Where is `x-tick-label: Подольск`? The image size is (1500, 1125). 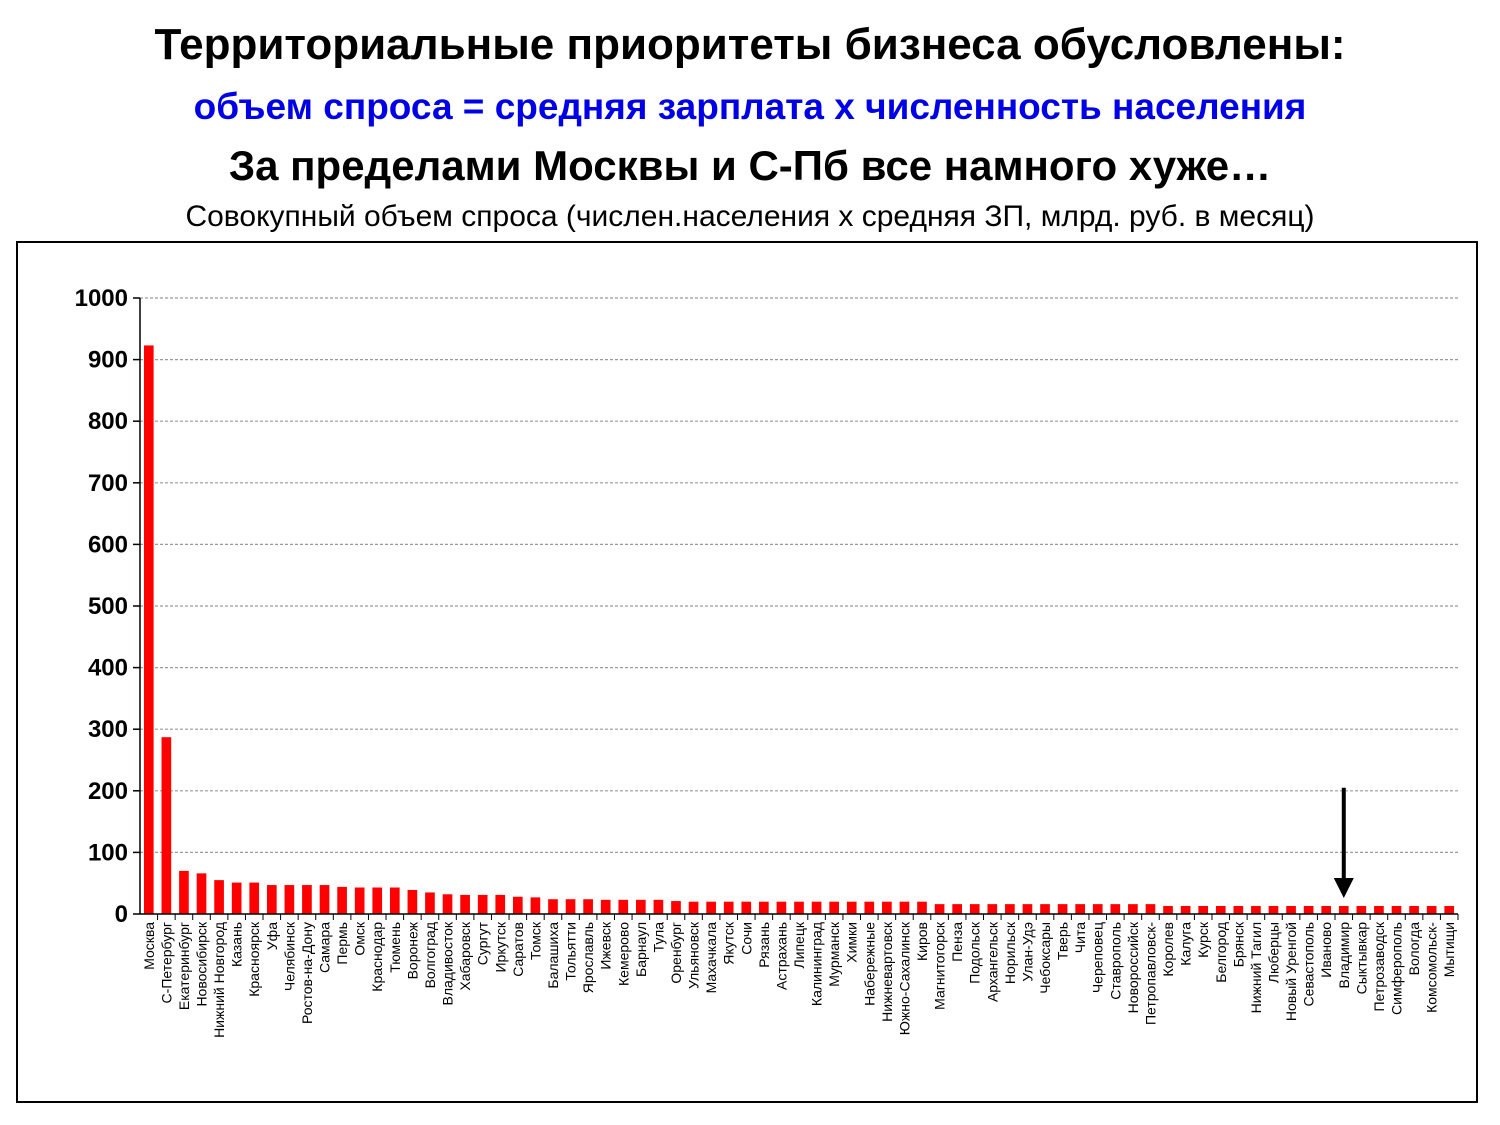 x-tick-label: Подольск is located at coordinates (975, 952).